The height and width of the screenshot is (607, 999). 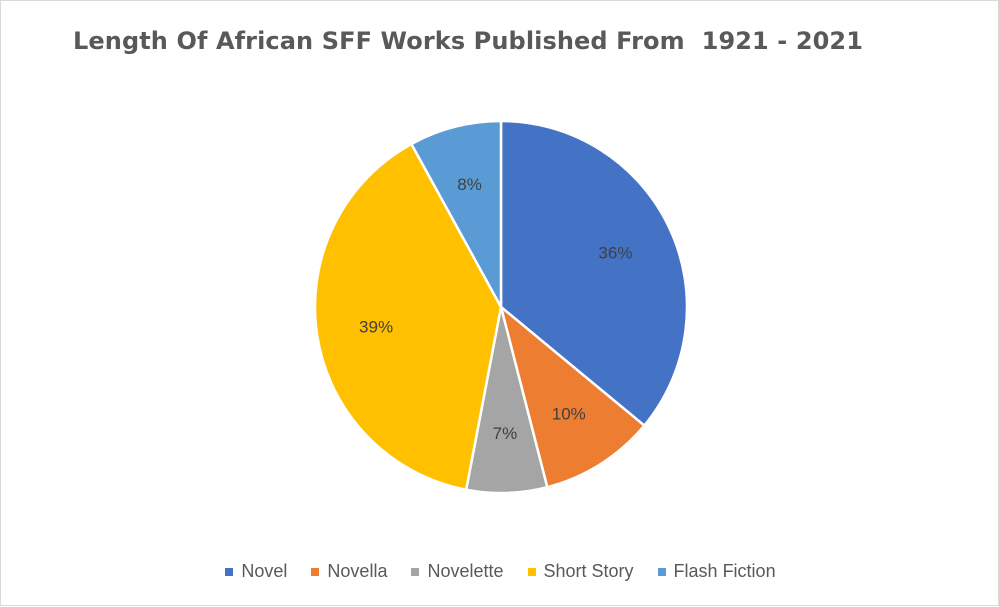 I want to click on data-label-short-story: 39%, so click(x=376, y=326).